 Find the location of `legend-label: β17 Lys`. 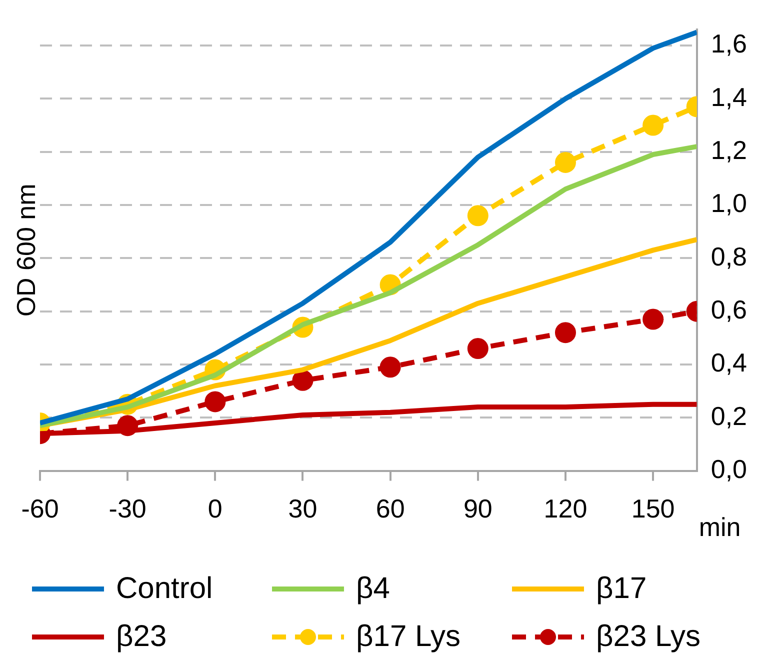

legend-label: β17 Lys is located at coordinates (408, 637).